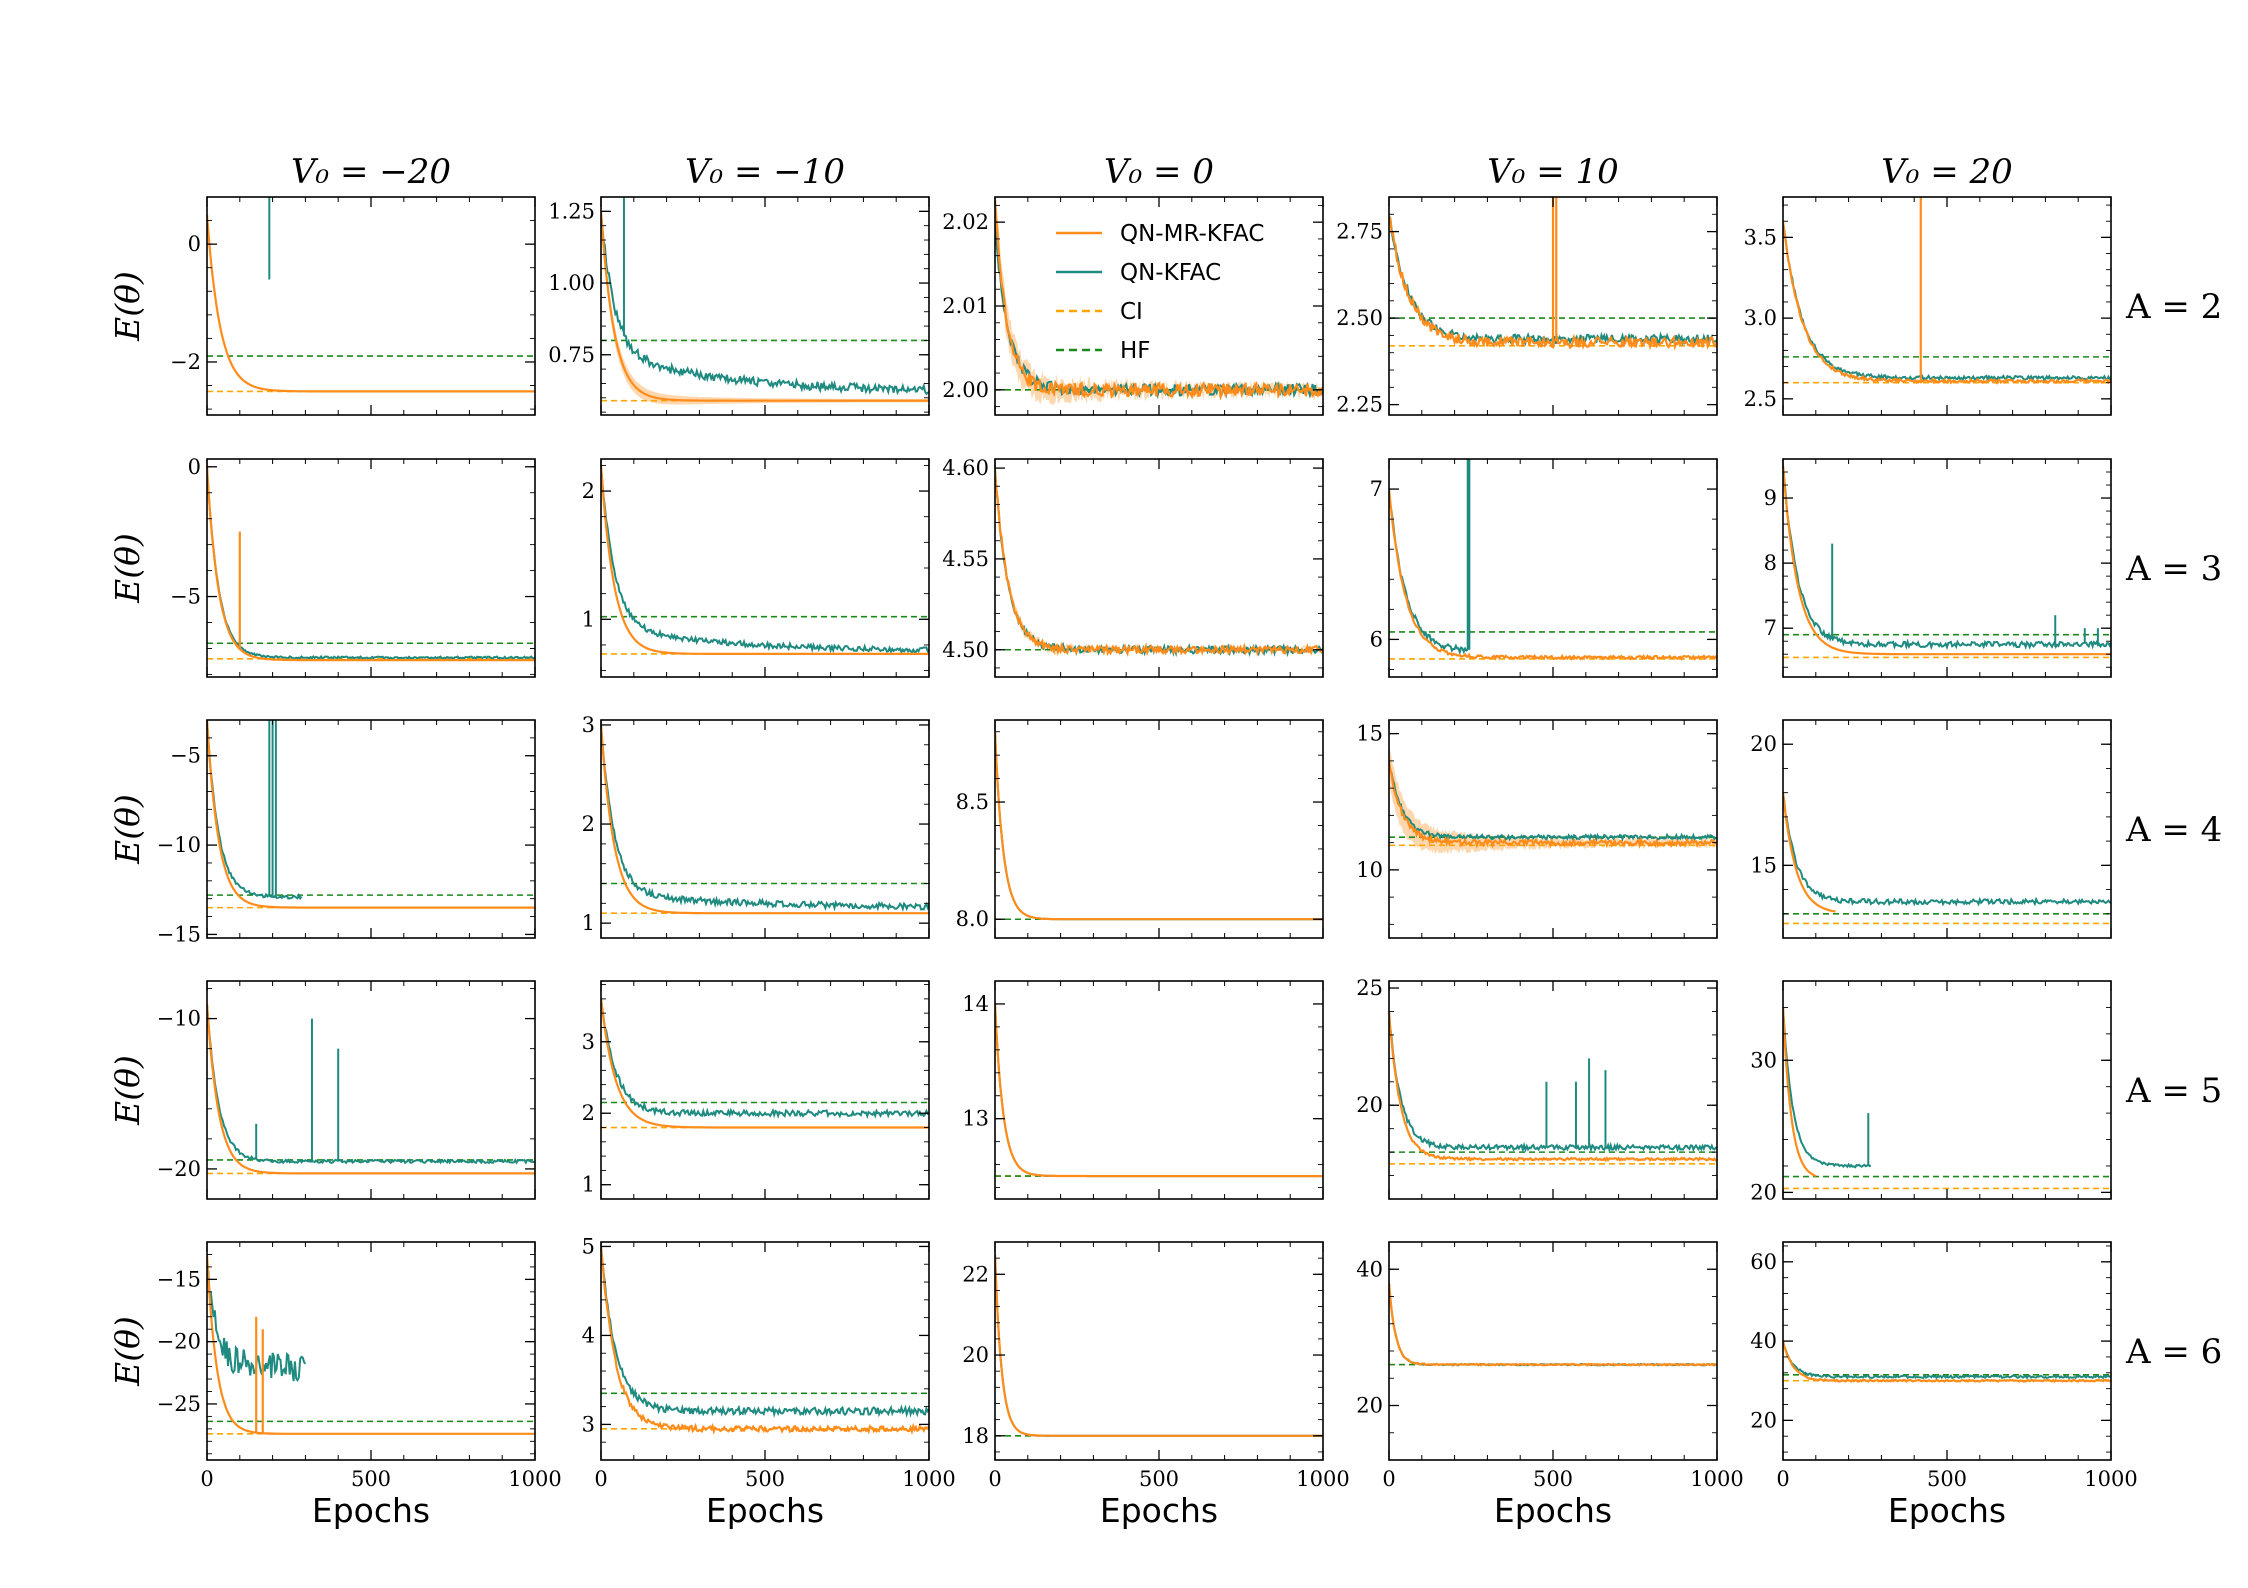 Image resolution: width=2248 pixels, height=1588 pixels. Describe the element at coordinates (179, 934) in the screenshot. I see `y-tick-label: −15` at that location.